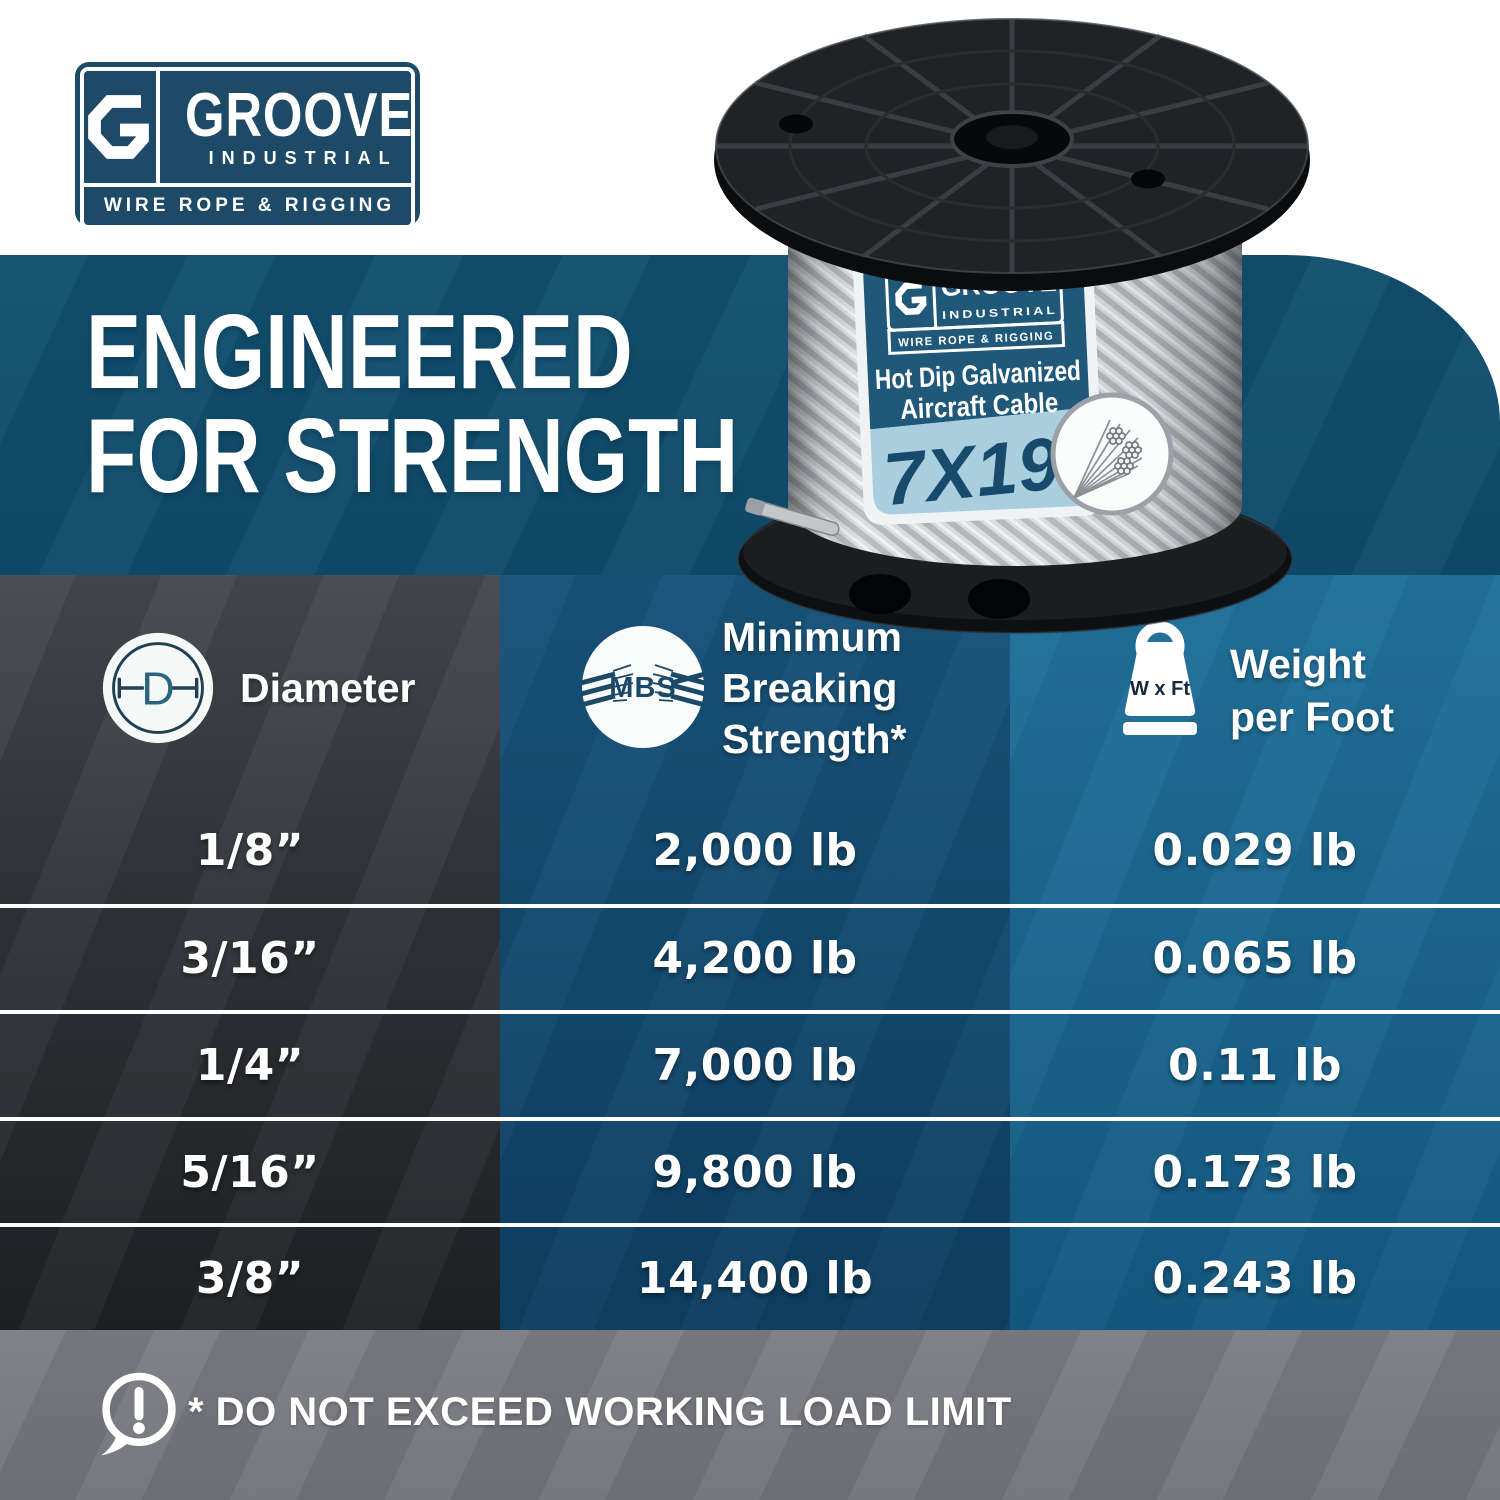 This screenshot has width=1500, height=1500. I want to click on footer-band, so click(750, 1415).